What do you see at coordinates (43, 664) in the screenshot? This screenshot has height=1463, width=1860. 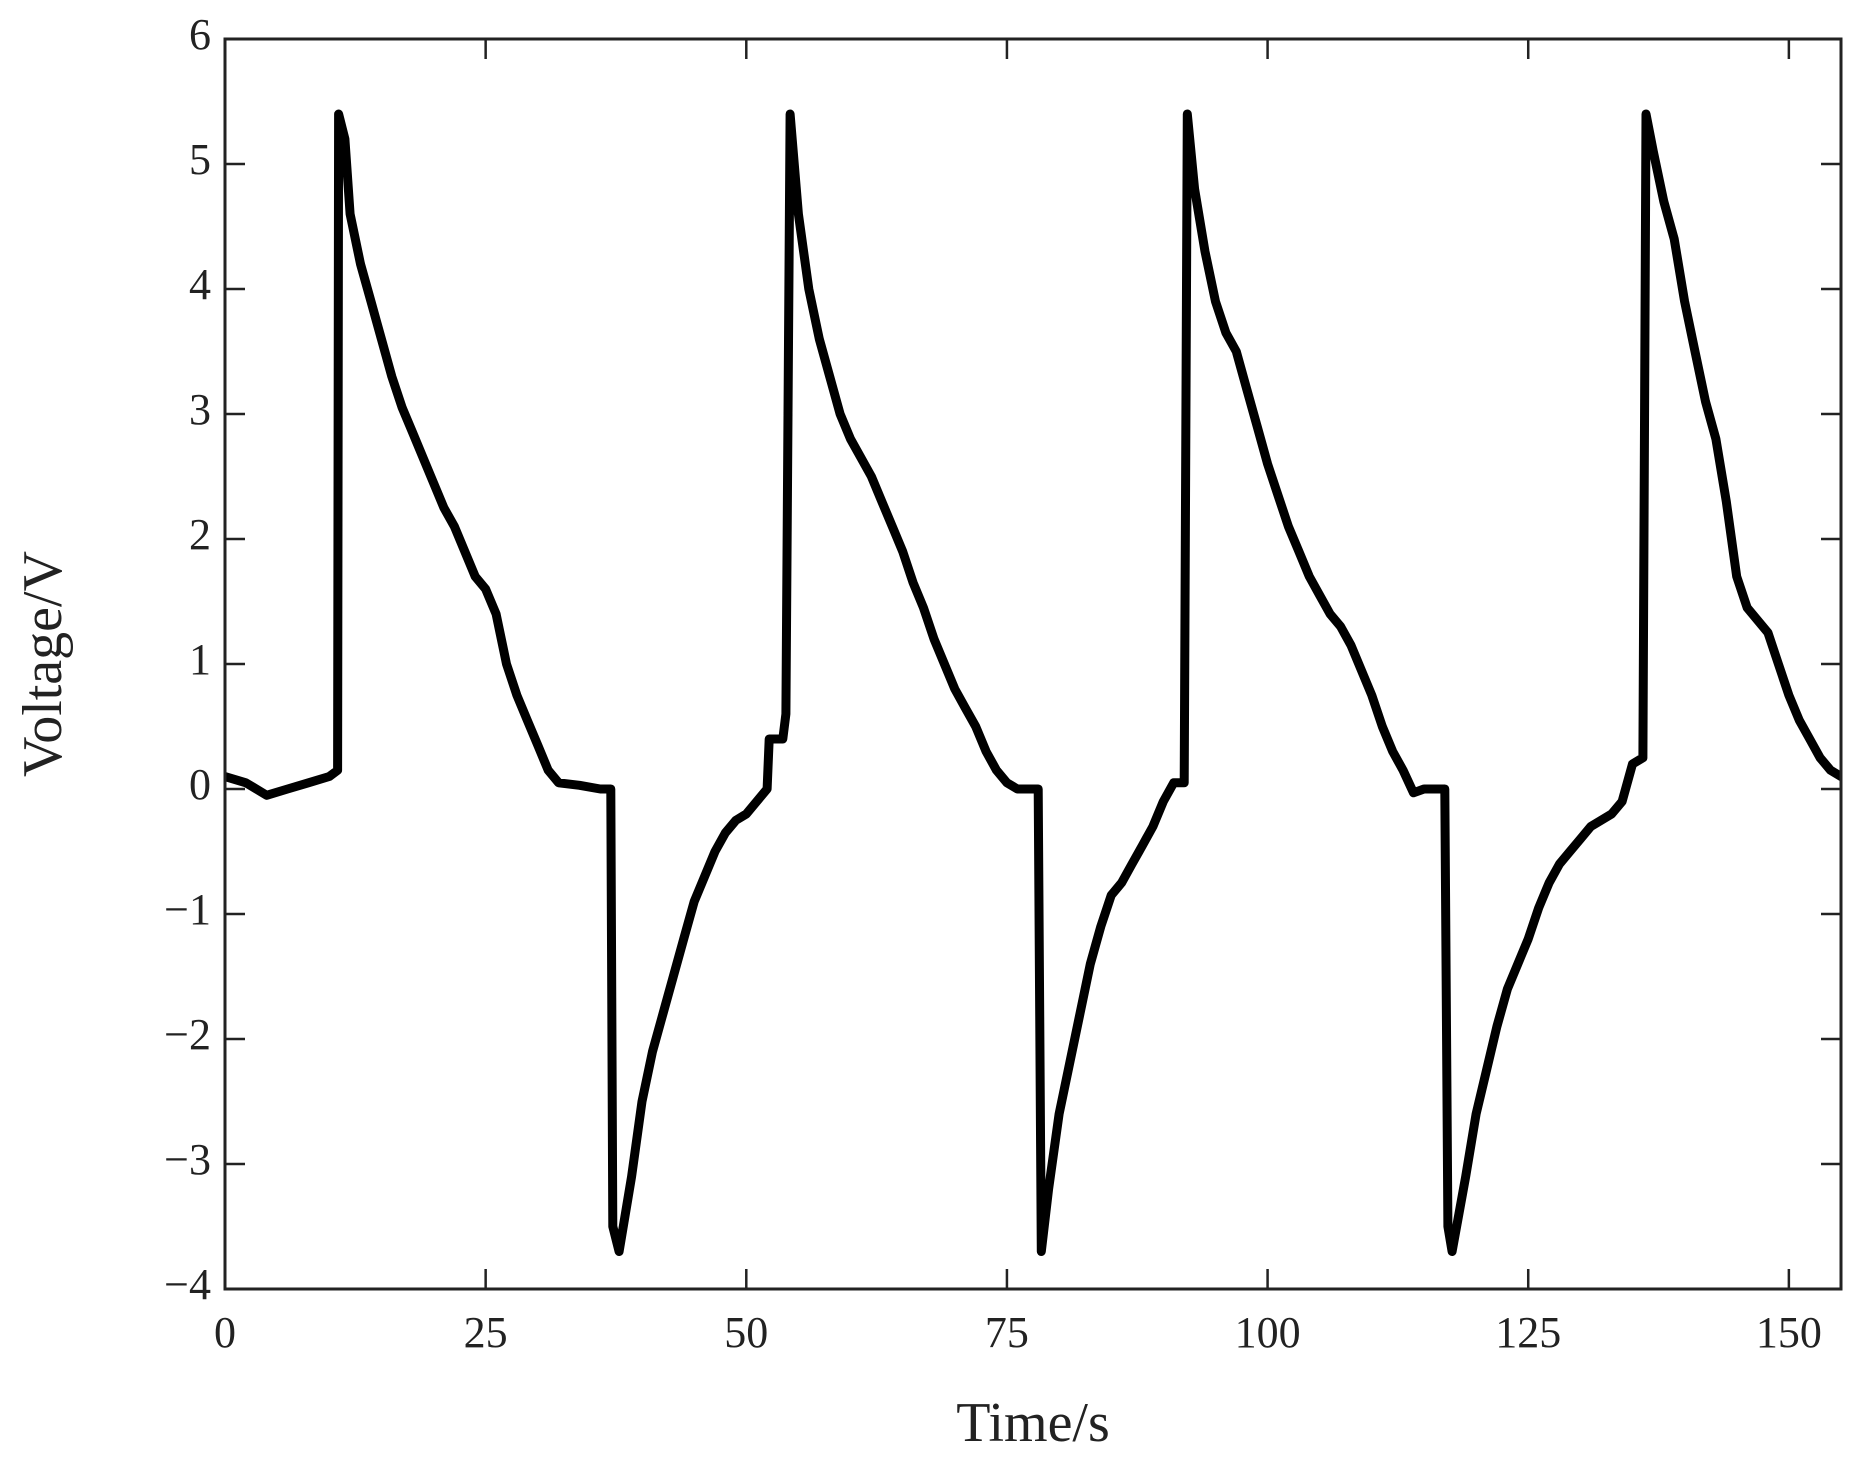 I see `y-axis-title: Voltage/V` at bounding box center [43, 664].